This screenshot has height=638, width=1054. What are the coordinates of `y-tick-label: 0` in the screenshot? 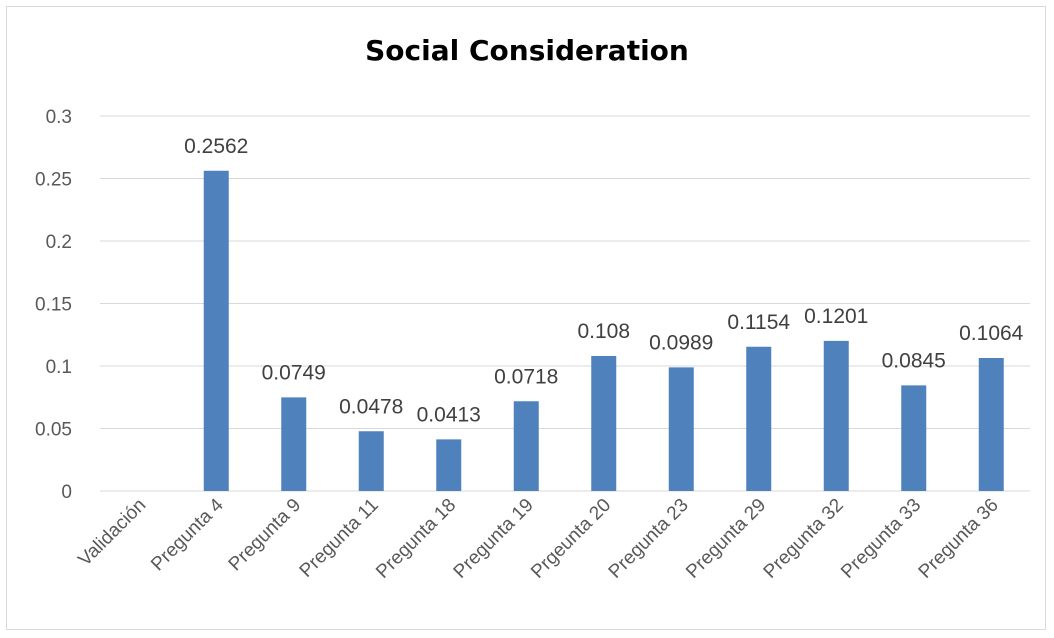 It's located at (66, 492).